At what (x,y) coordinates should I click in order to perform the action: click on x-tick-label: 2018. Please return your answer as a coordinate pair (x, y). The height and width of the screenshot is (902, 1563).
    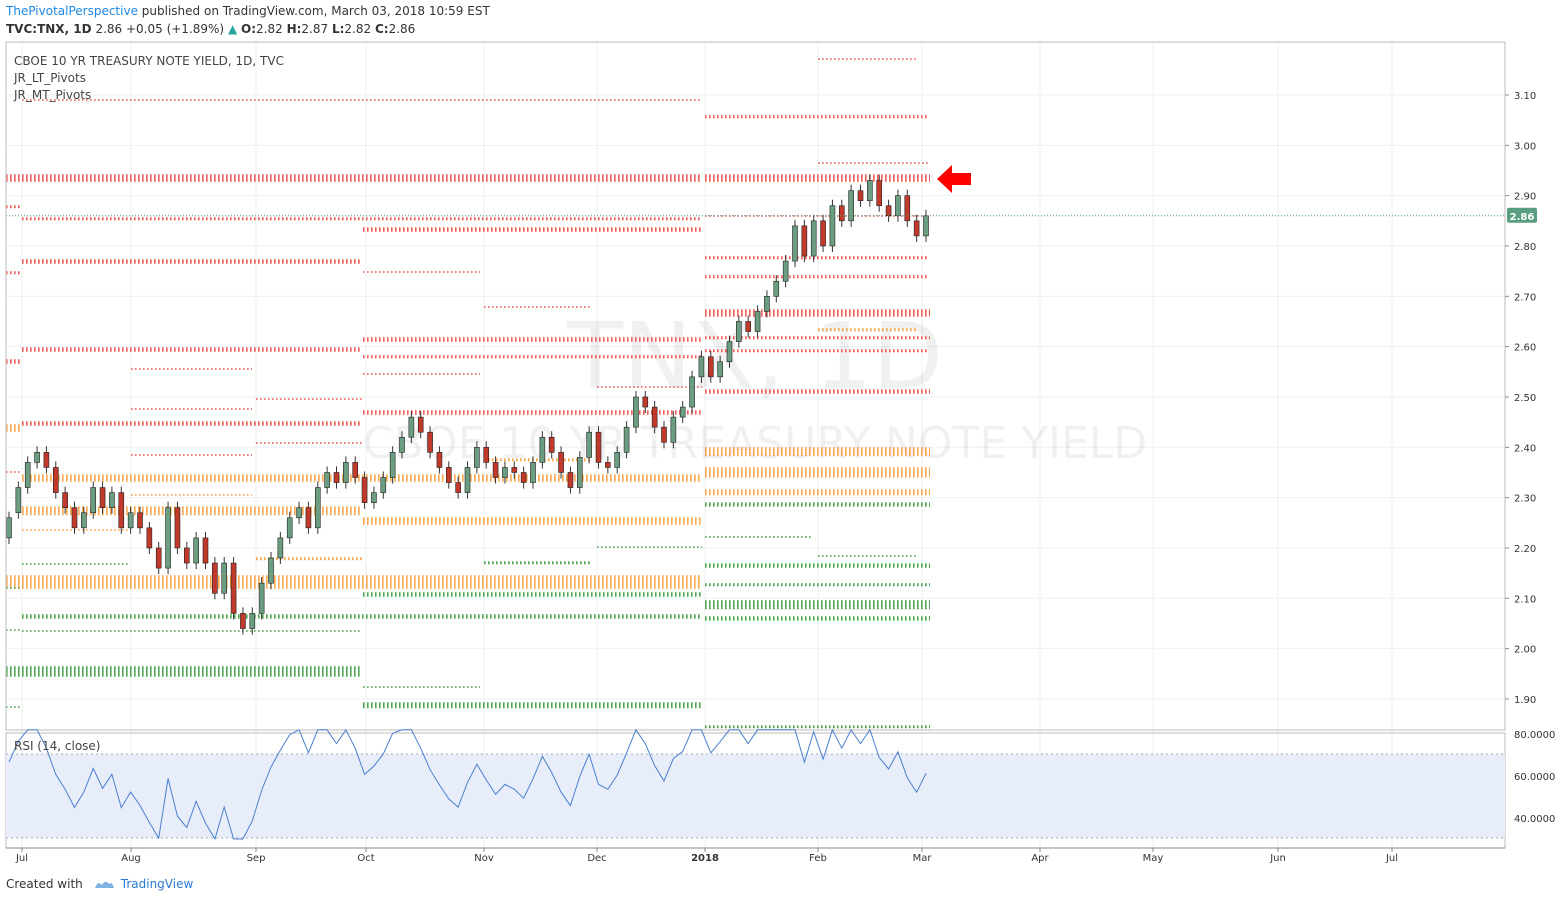
    Looking at the image, I should click on (705, 858).